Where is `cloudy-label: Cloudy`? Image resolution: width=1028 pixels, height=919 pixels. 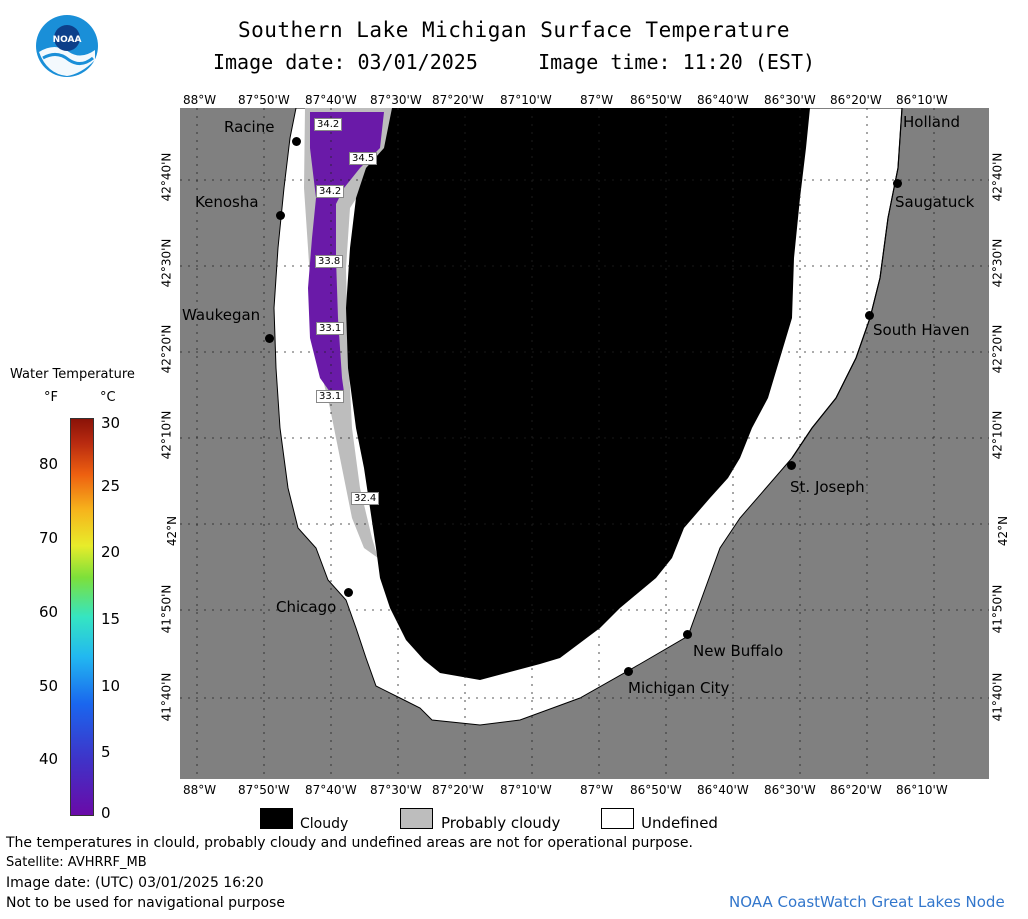 cloudy-label: Cloudy is located at coordinates (324, 824).